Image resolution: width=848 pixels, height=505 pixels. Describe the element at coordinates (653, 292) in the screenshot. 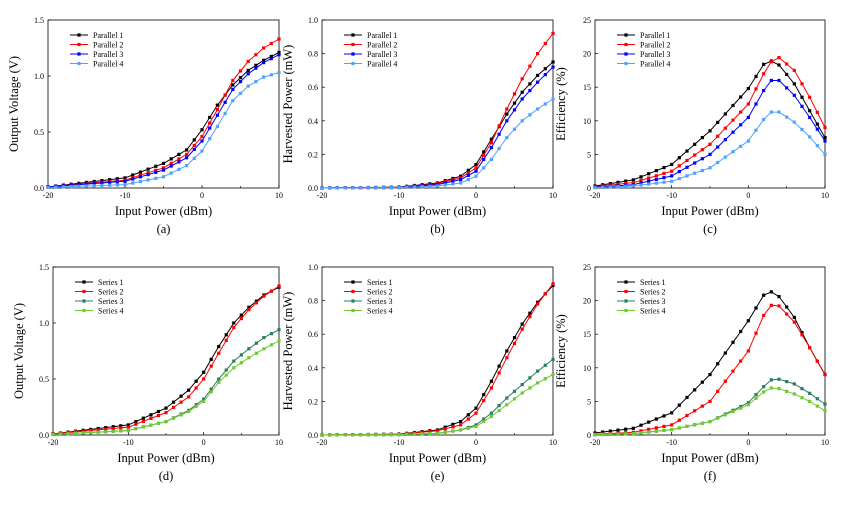

I see `legend-entry: Series 2` at that location.